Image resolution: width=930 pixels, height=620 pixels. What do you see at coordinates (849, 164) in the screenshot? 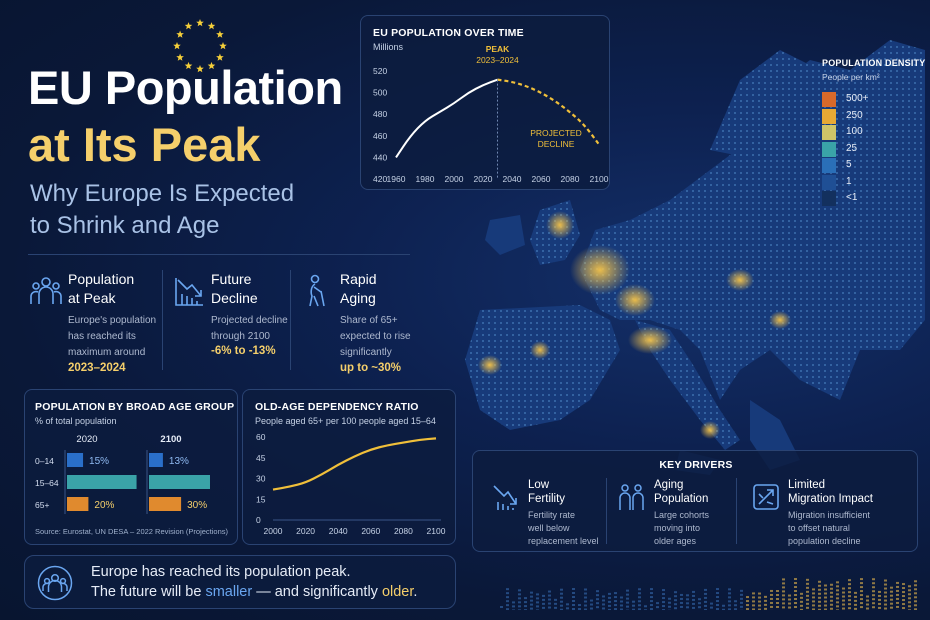
I see `legend-label: 5` at bounding box center [849, 164].